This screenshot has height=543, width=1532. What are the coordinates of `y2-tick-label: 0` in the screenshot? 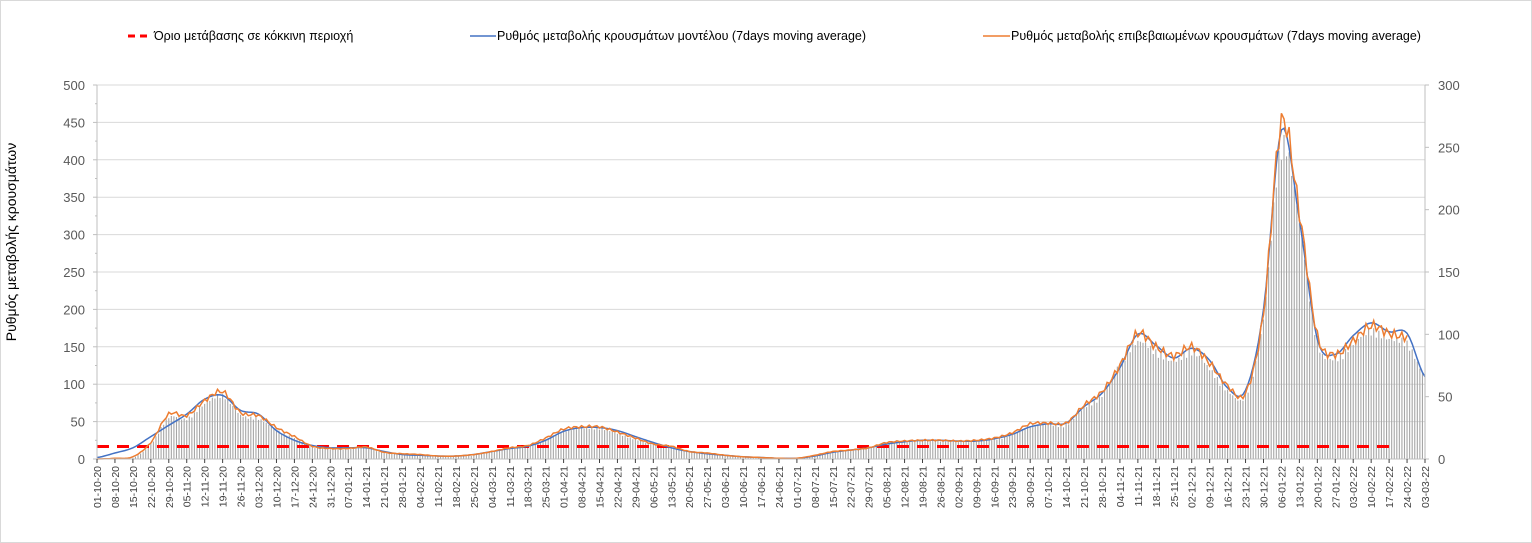 It's located at (1441, 459).